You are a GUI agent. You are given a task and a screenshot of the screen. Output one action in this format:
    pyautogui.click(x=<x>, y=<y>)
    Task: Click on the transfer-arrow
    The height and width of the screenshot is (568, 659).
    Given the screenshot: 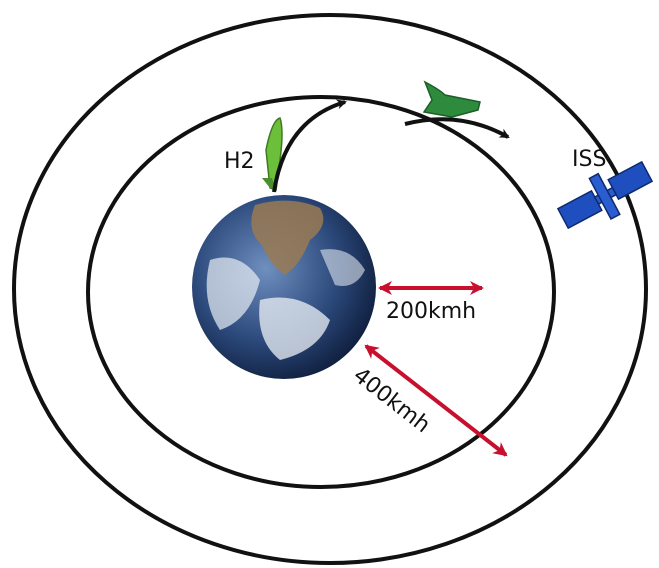 What is the action you would take?
    pyautogui.click(x=457, y=128)
    